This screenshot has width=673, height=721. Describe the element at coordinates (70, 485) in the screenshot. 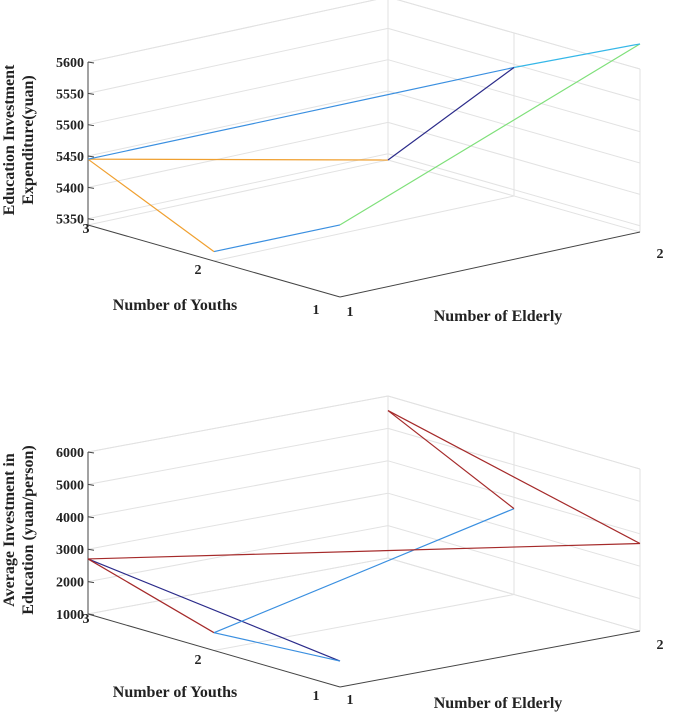

I see `z-tick-label: 5000` at that location.